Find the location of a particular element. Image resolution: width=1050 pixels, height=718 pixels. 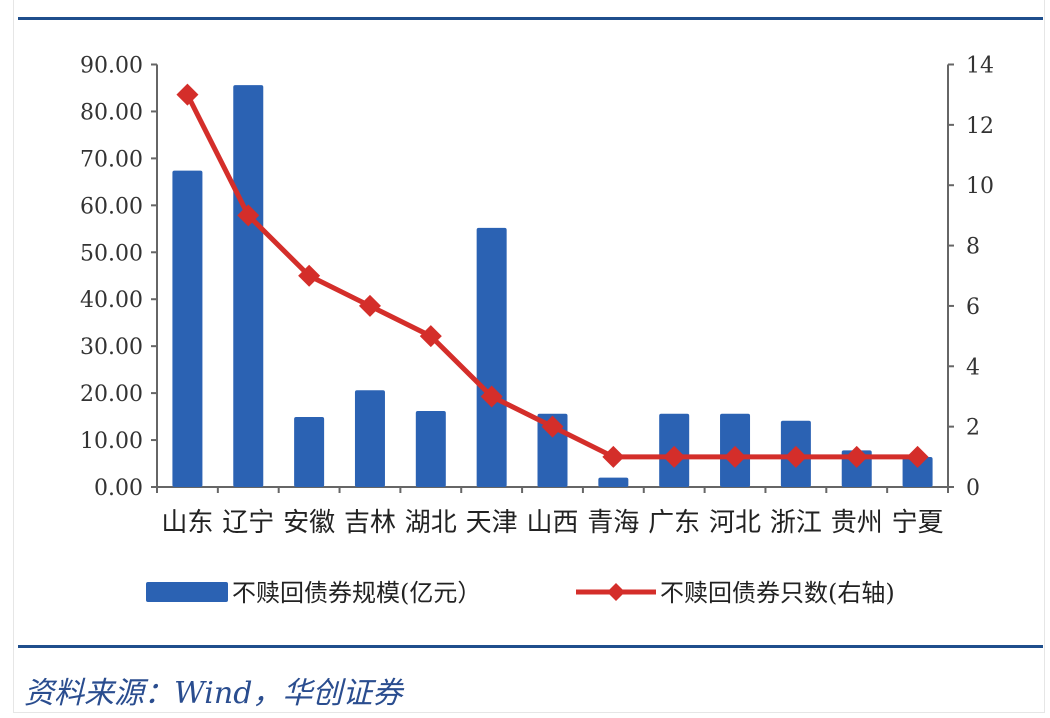

category-label: 湖北 is located at coordinates (431, 523).